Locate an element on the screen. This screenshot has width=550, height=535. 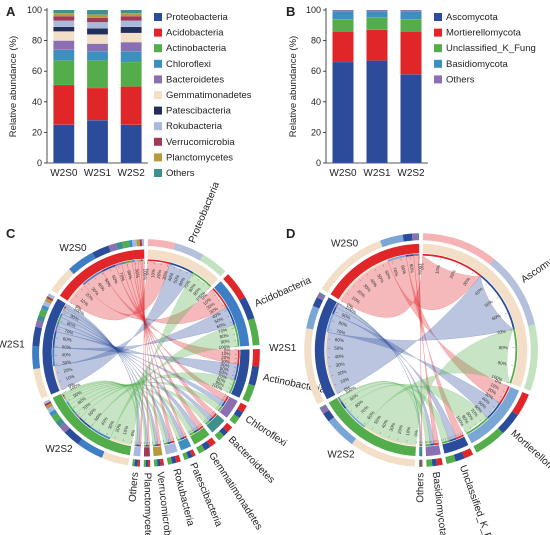
x-tick-label-w2s1: W2S1 is located at coordinates (377, 173).